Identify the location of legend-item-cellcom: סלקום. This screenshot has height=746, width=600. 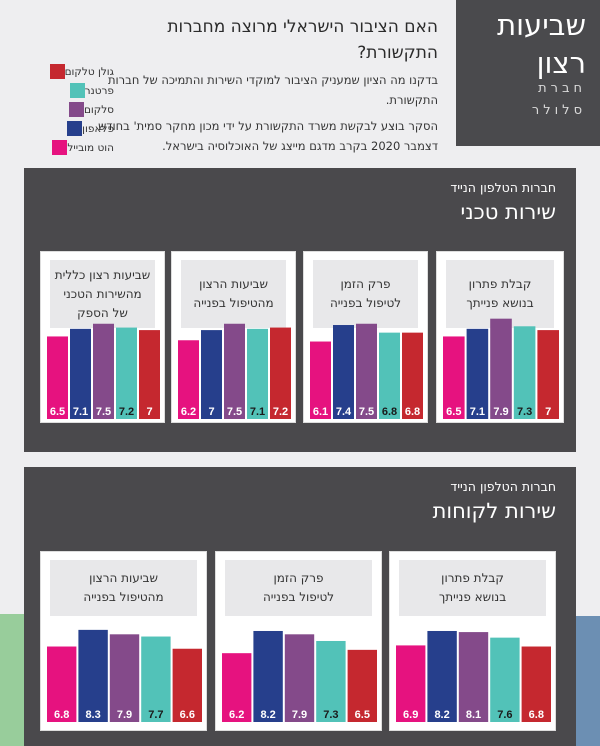
(69, 109).